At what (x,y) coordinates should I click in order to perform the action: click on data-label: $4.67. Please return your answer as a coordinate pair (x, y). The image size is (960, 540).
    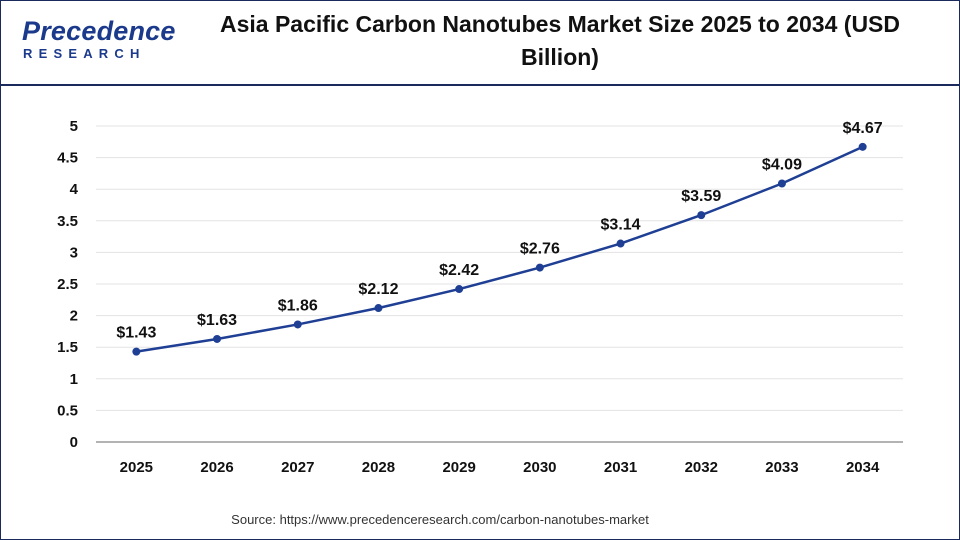
    Looking at the image, I should click on (863, 128).